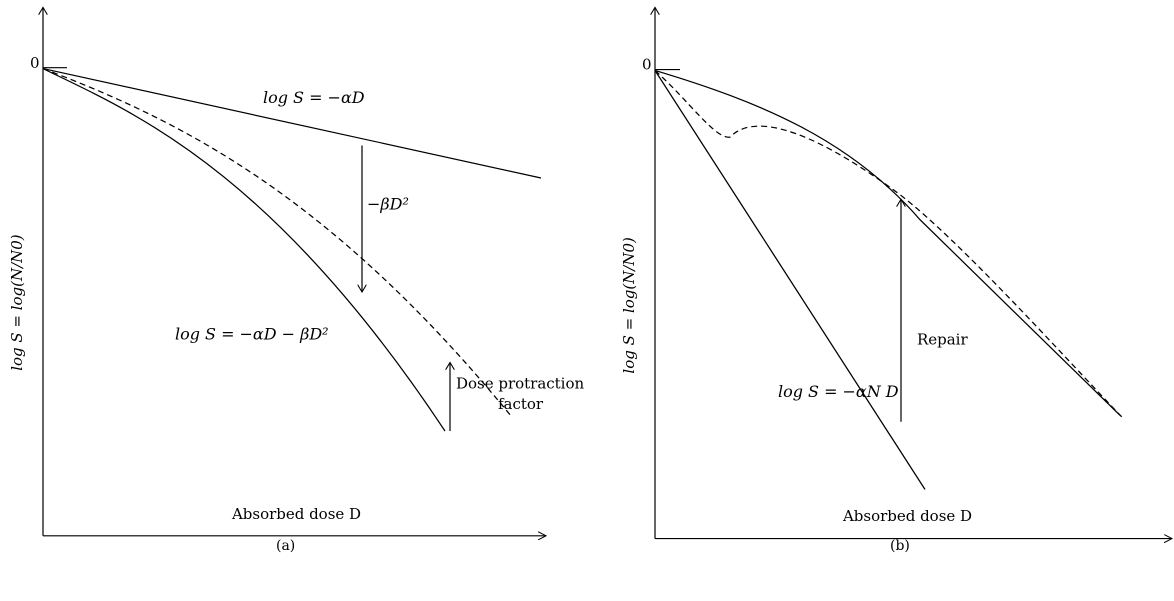 This screenshot has height=601, width=1174. Describe the element at coordinates (17, 302) in the screenshot. I see `y-axis-label-a: log S = log(N/N0)` at that location.